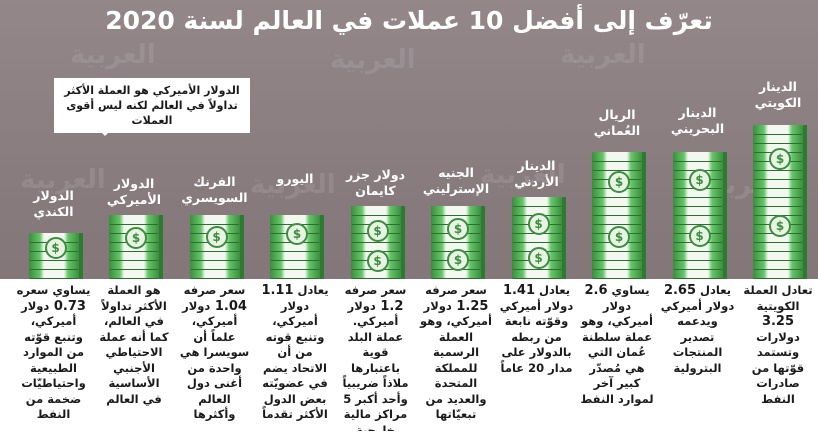  What do you see at coordinates (134, 290) in the screenshot?
I see `description-lead: هو العملة` at bounding box center [134, 290].